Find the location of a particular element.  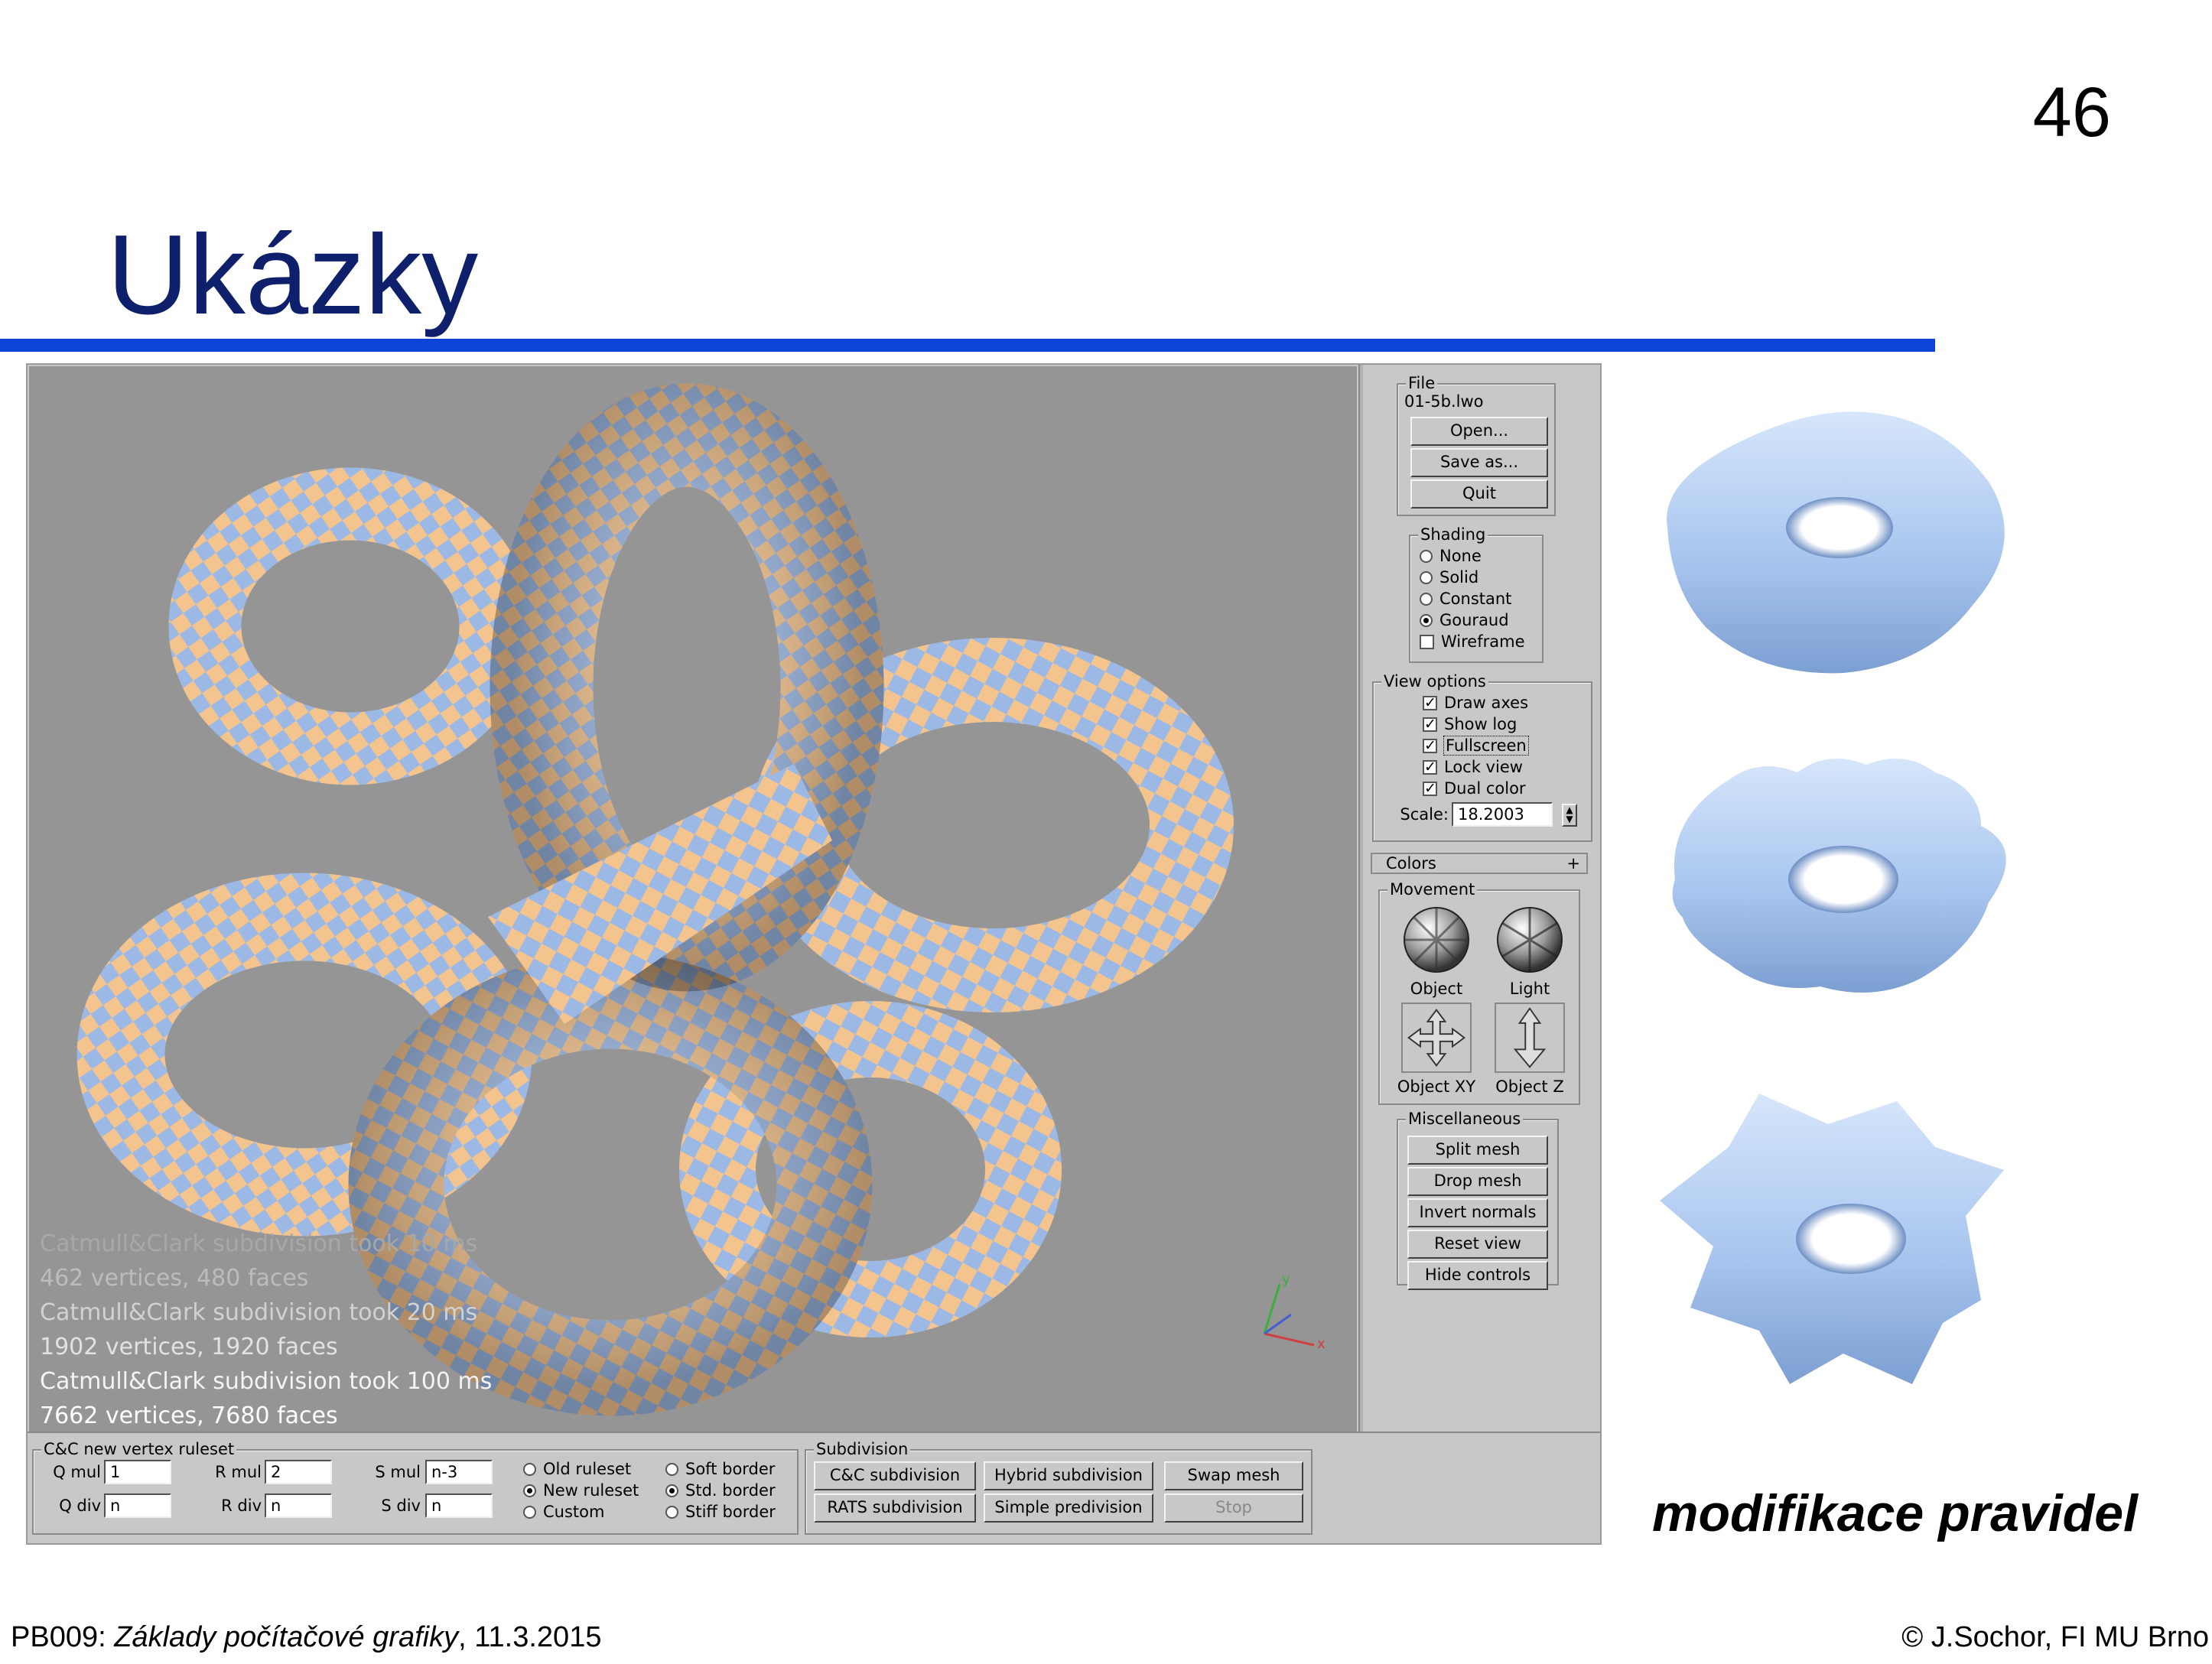

log-line-6: 7662 vertices, 7680 faces is located at coordinates (189, 1415).